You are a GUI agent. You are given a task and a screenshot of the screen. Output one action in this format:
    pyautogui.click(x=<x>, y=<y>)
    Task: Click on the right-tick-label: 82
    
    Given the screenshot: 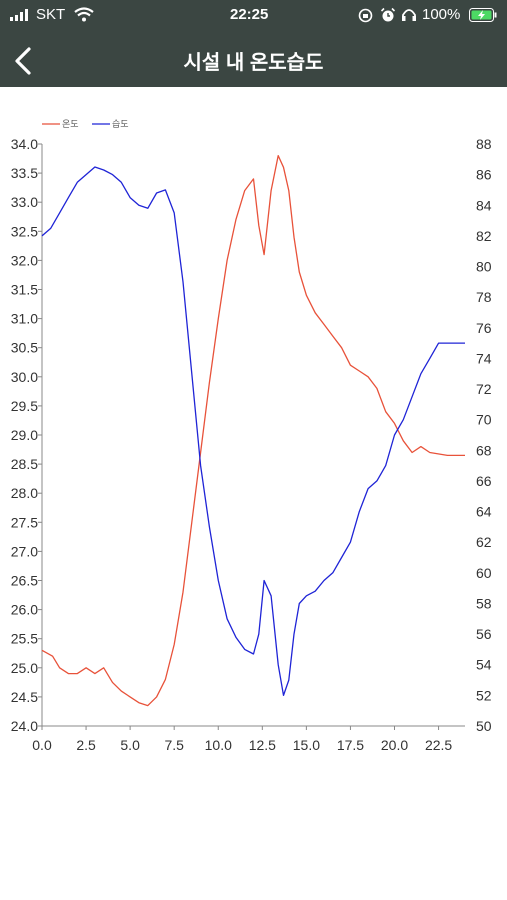 What is the action you would take?
    pyautogui.click(x=484, y=236)
    